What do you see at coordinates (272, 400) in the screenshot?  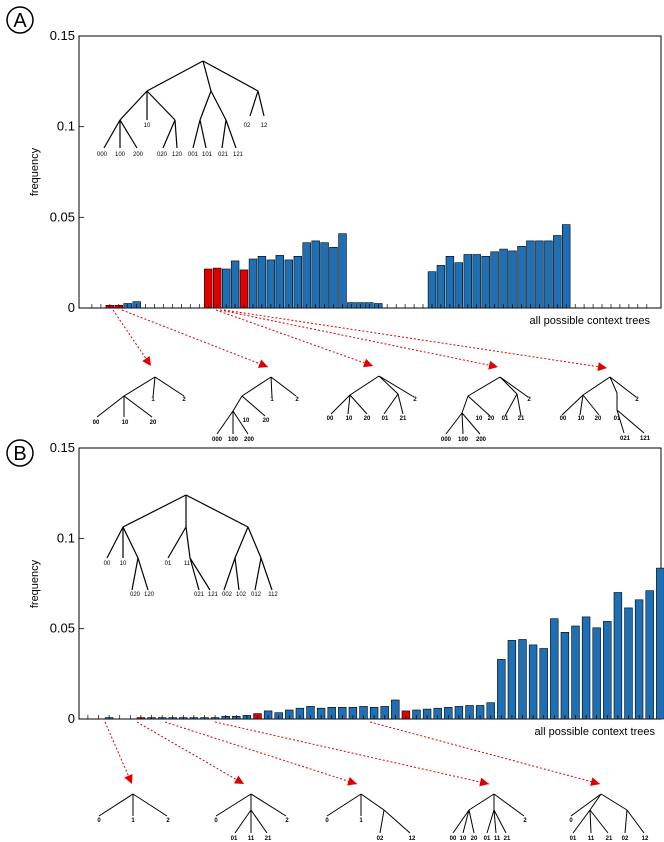 I see `tree-leaf-label: 1` at bounding box center [272, 400].